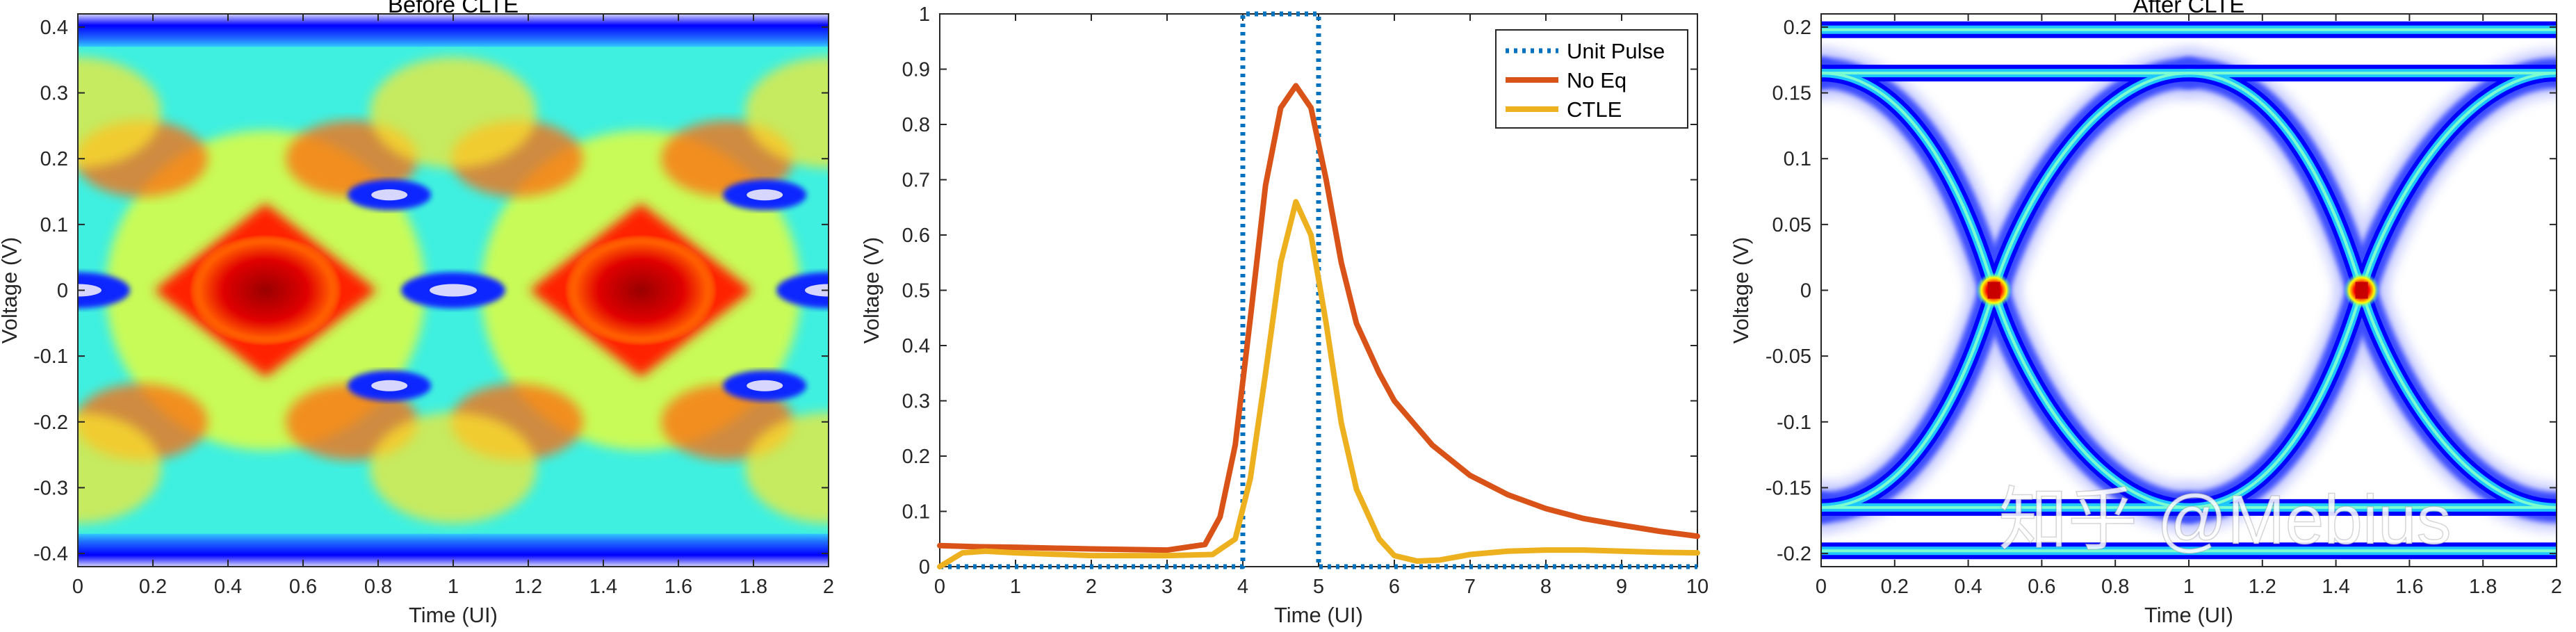 Image resolution: width=2576 pixels, height=632 pixels. Describe the element at coordinates (2335, 587) in the screenshot. I see `after-clte-xtick-label: 1.4` at that location.